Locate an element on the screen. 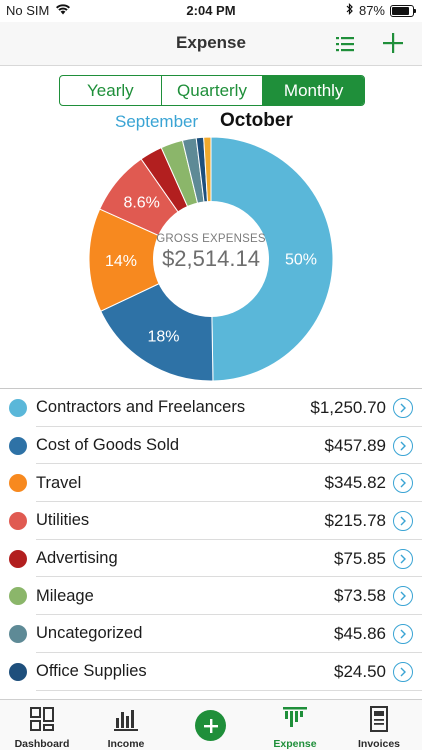 This screenshot has width=422, height=750. bluetooth-icon is located at coordinates (350, 10).